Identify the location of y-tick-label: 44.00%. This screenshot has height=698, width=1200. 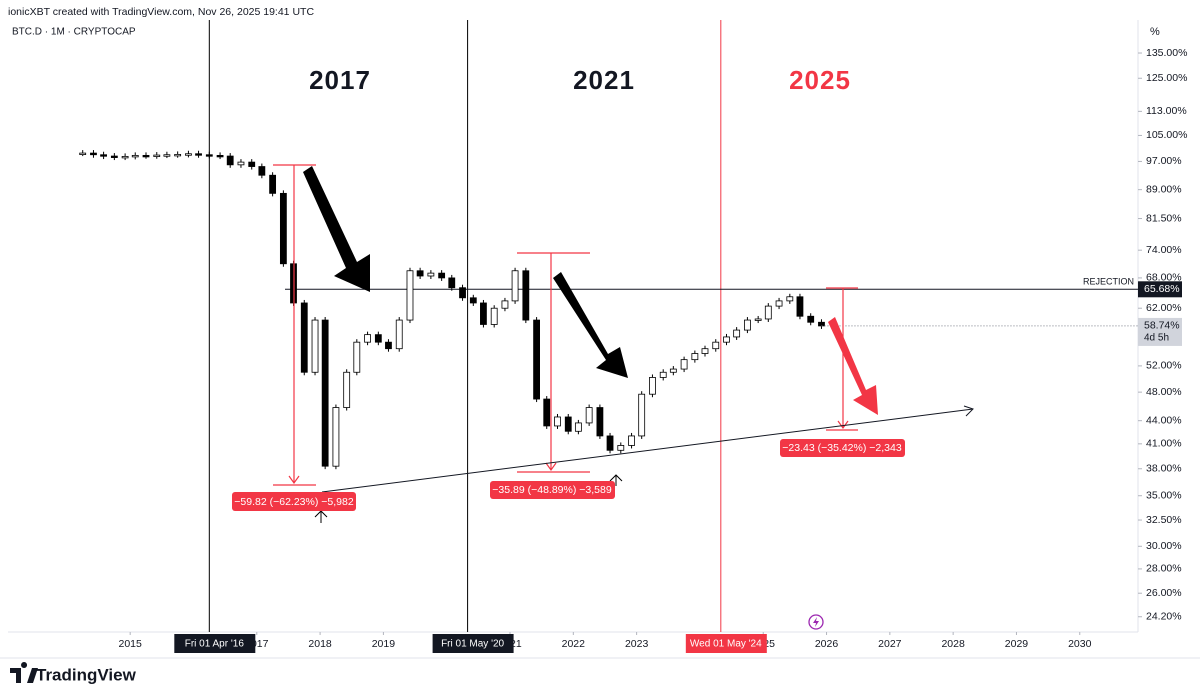
(1164, 420).